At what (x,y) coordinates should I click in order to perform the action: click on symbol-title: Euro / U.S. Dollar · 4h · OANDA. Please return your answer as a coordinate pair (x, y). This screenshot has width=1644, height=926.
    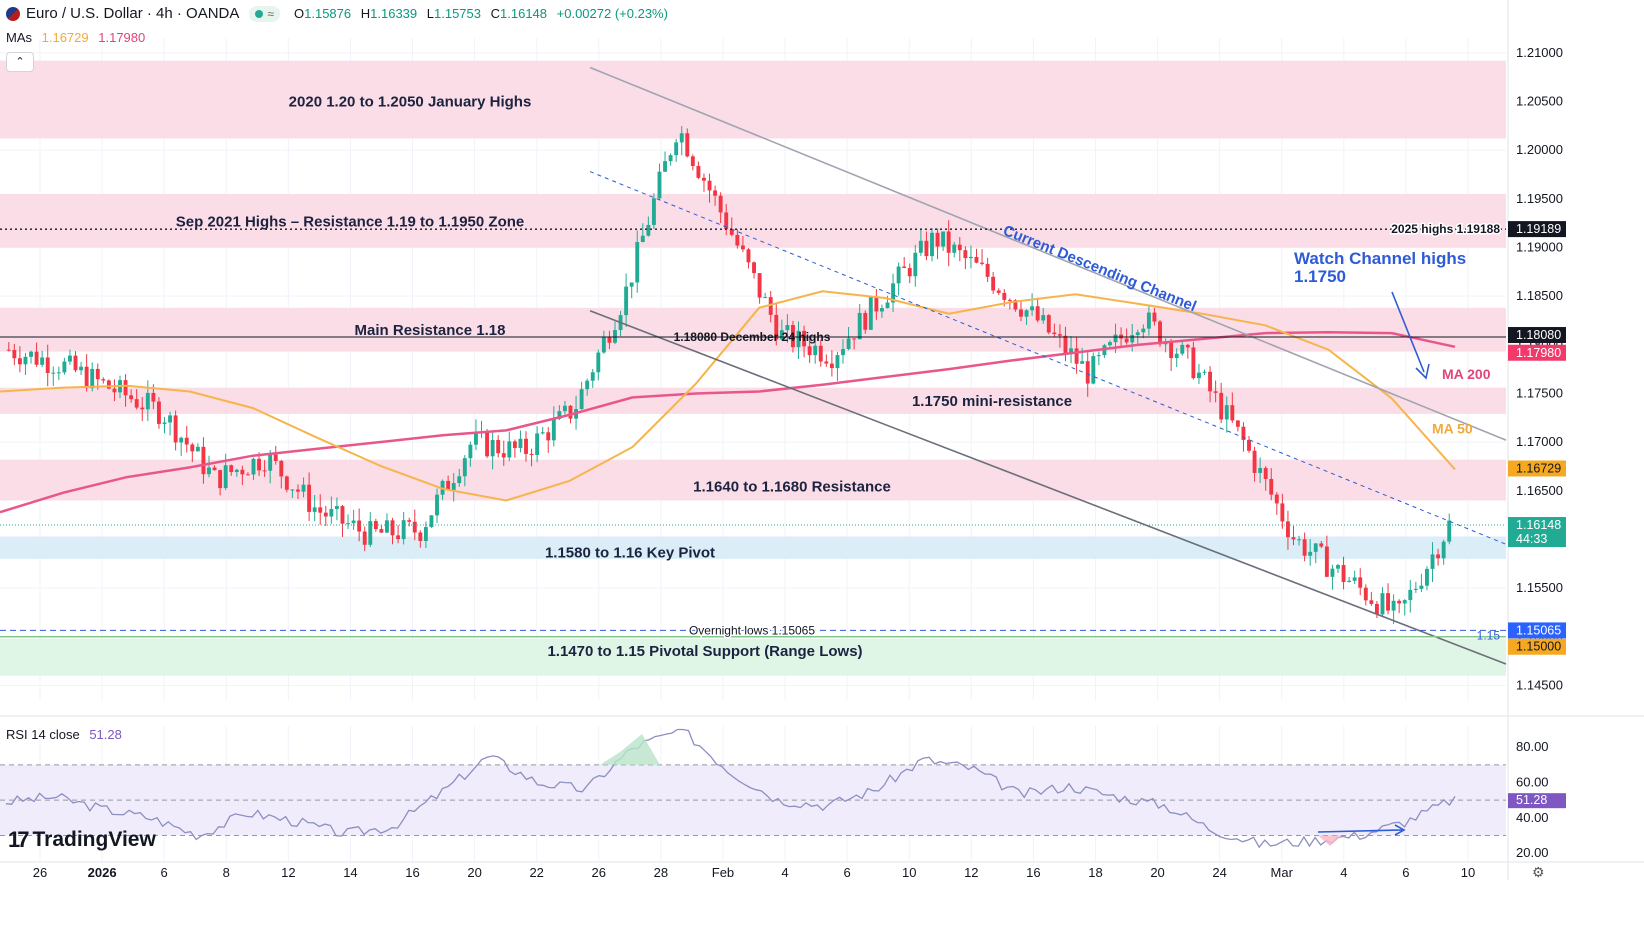
    Looking at the image, I should click on (133, 13).